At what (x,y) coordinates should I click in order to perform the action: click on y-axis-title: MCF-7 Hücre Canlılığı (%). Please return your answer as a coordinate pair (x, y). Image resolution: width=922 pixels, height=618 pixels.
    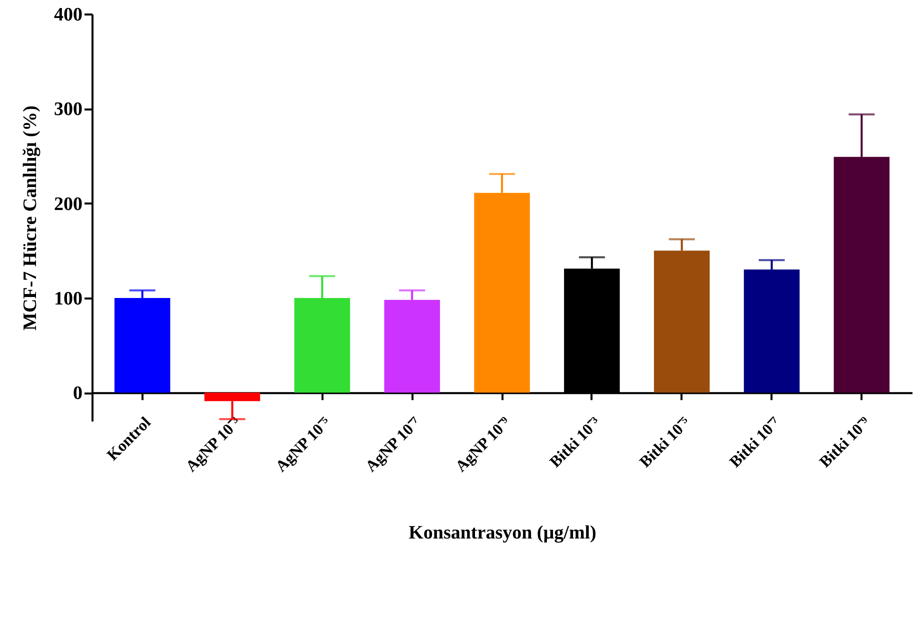
    Looking at the image, I should click on (30, 218).